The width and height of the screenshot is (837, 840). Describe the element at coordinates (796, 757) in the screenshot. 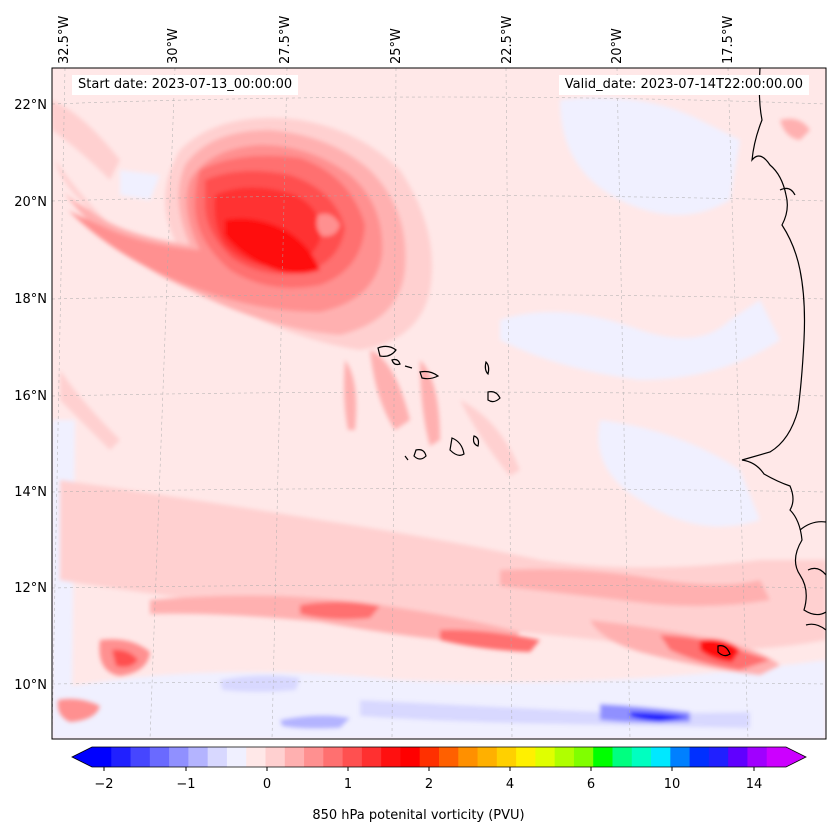

I see `colorbar-extend-max` at that location.